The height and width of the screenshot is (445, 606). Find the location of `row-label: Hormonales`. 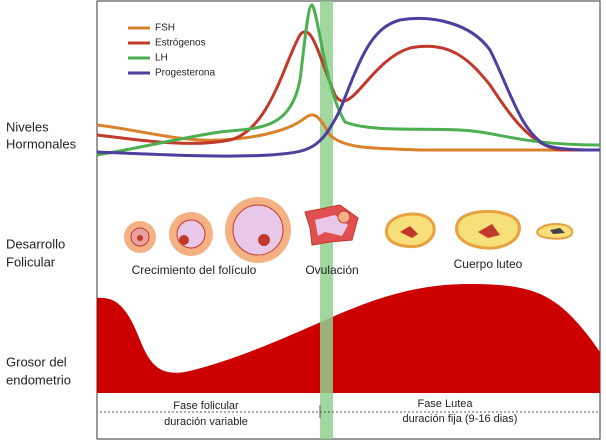

row-label: Hormonales is located at coordinates (41, 143).